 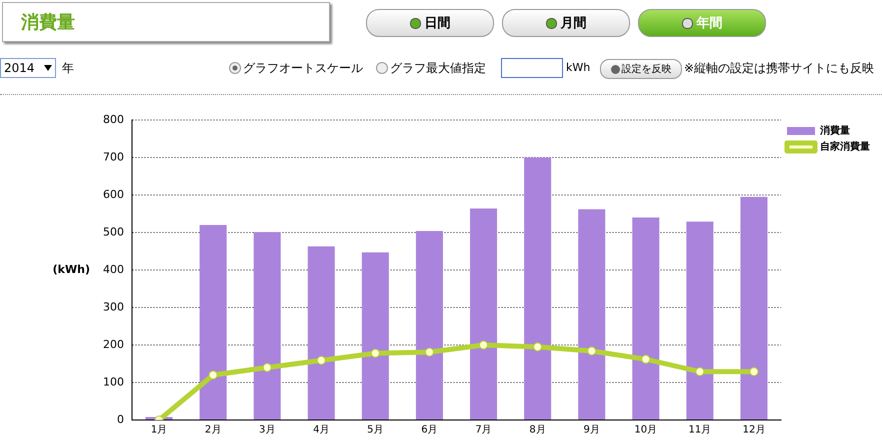 What do you see at coordinates (321, 430) in the screenshot?
I see `x-tick-label: 4月` at bounding box center [321, 430].